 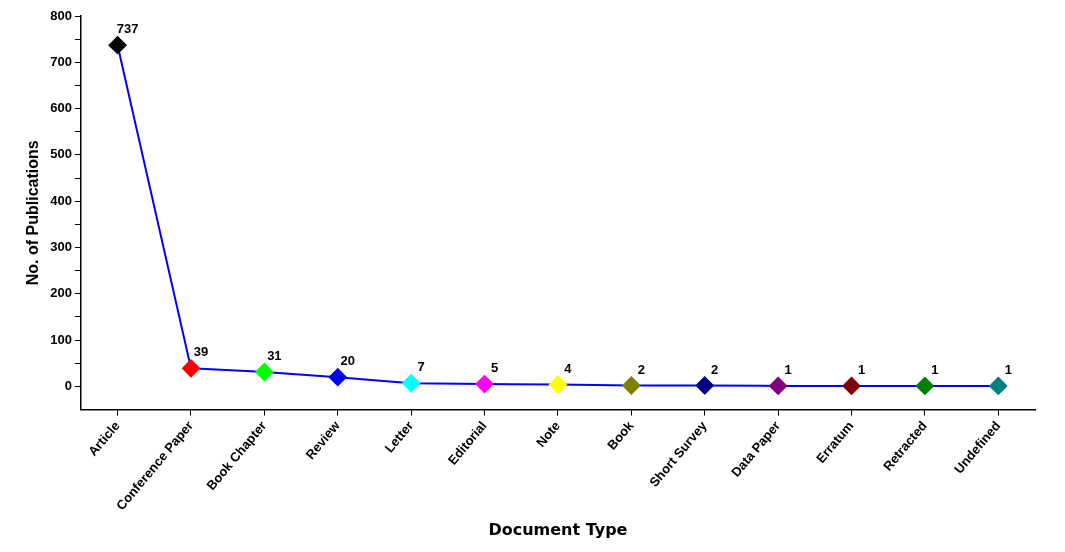 What do you see at coordinates (347, 361) in the screenshot?
I see `data-label: 20` at bounding box center [347, 361].